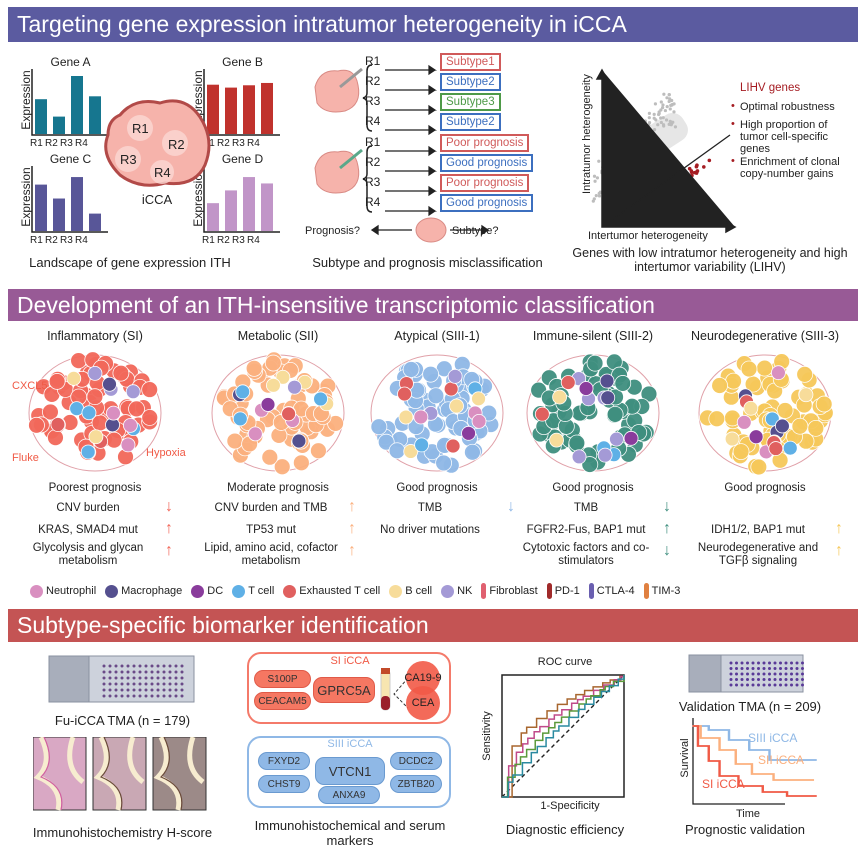  Describe the element at coordinates (456, 591) in the screenshot. I see `legend-item: NK` at that location.